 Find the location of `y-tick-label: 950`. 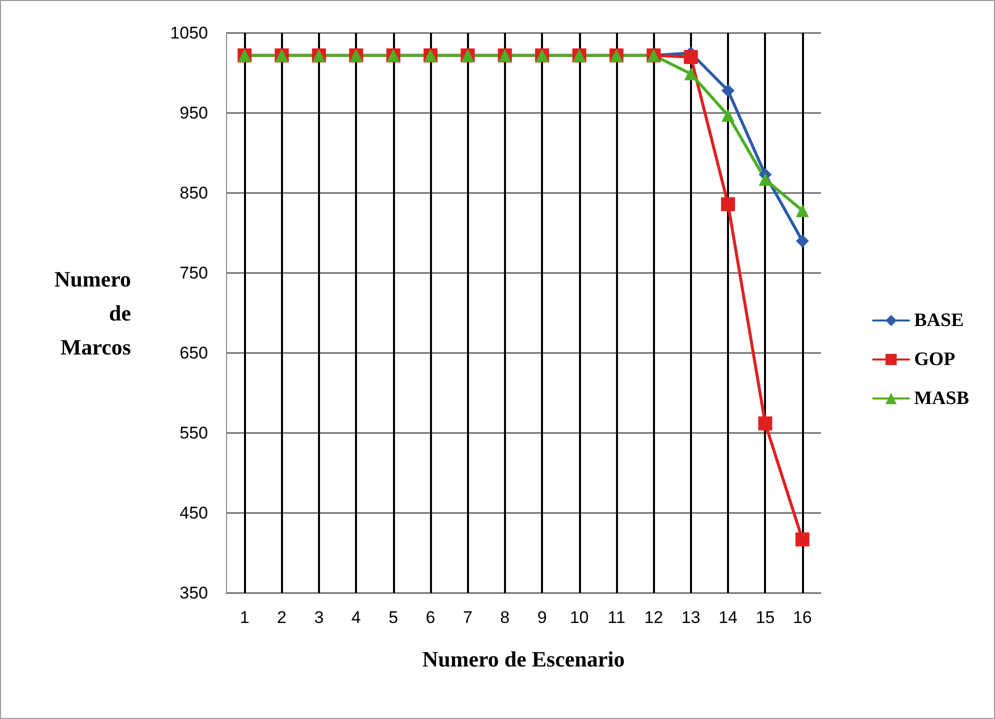

y-tick-label: 950 is located at coordinates (194, 113).